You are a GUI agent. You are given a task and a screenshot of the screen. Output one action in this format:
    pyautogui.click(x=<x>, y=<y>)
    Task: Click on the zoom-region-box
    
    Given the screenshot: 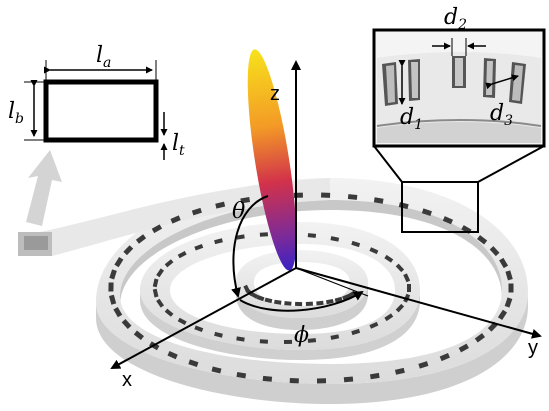 What is the action you would take?
    pyautogui.click(x=440, y=207)
    